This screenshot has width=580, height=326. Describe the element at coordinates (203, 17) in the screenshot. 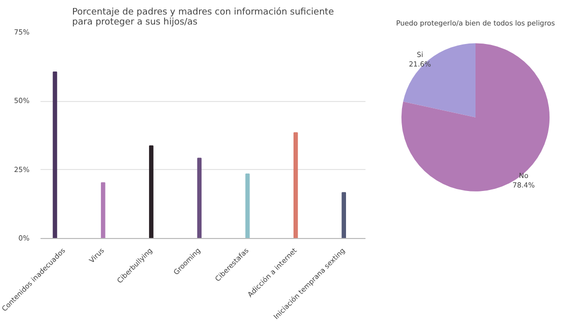

I see `chart-title: Porcentaje de padres y madres con información suficiente para proteger a sus hijos/as` at that location.